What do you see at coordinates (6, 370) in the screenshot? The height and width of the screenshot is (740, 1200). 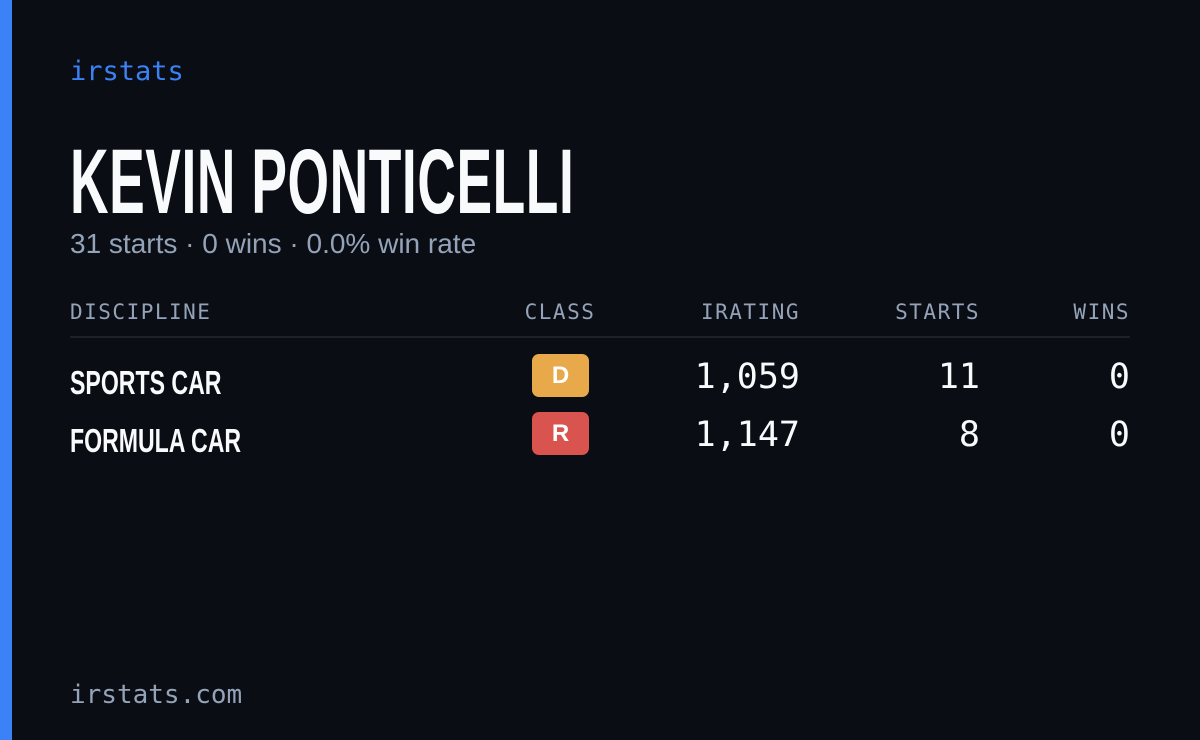 I see `accent-bar` at bounding box center [6, 370].